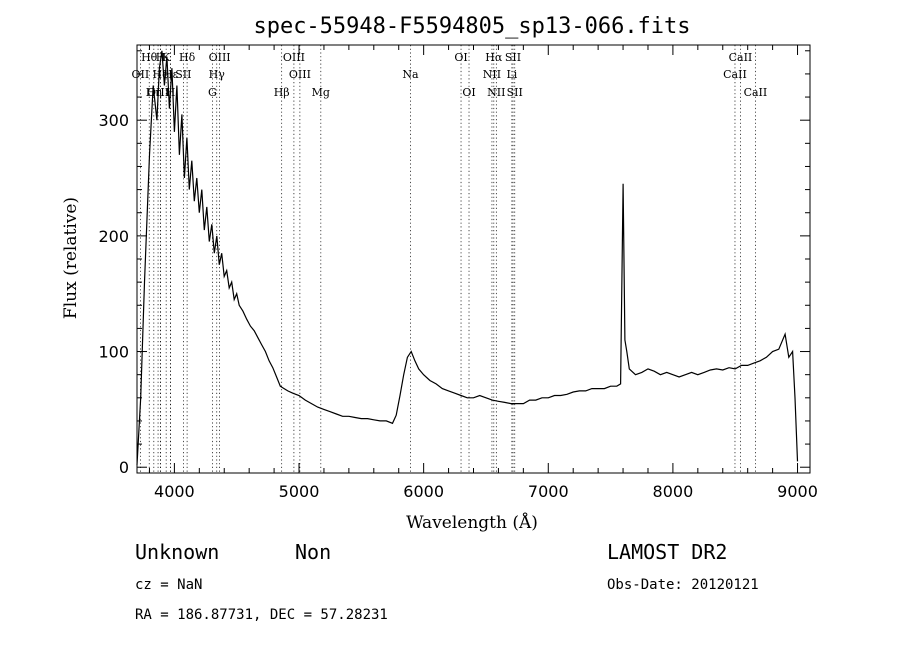 This screenshot has height=650, width=900. What do you see at coordinates (423, 491) in the screenshot?
I see `x-tick-label: 6000` at bounding box center [423, 491].